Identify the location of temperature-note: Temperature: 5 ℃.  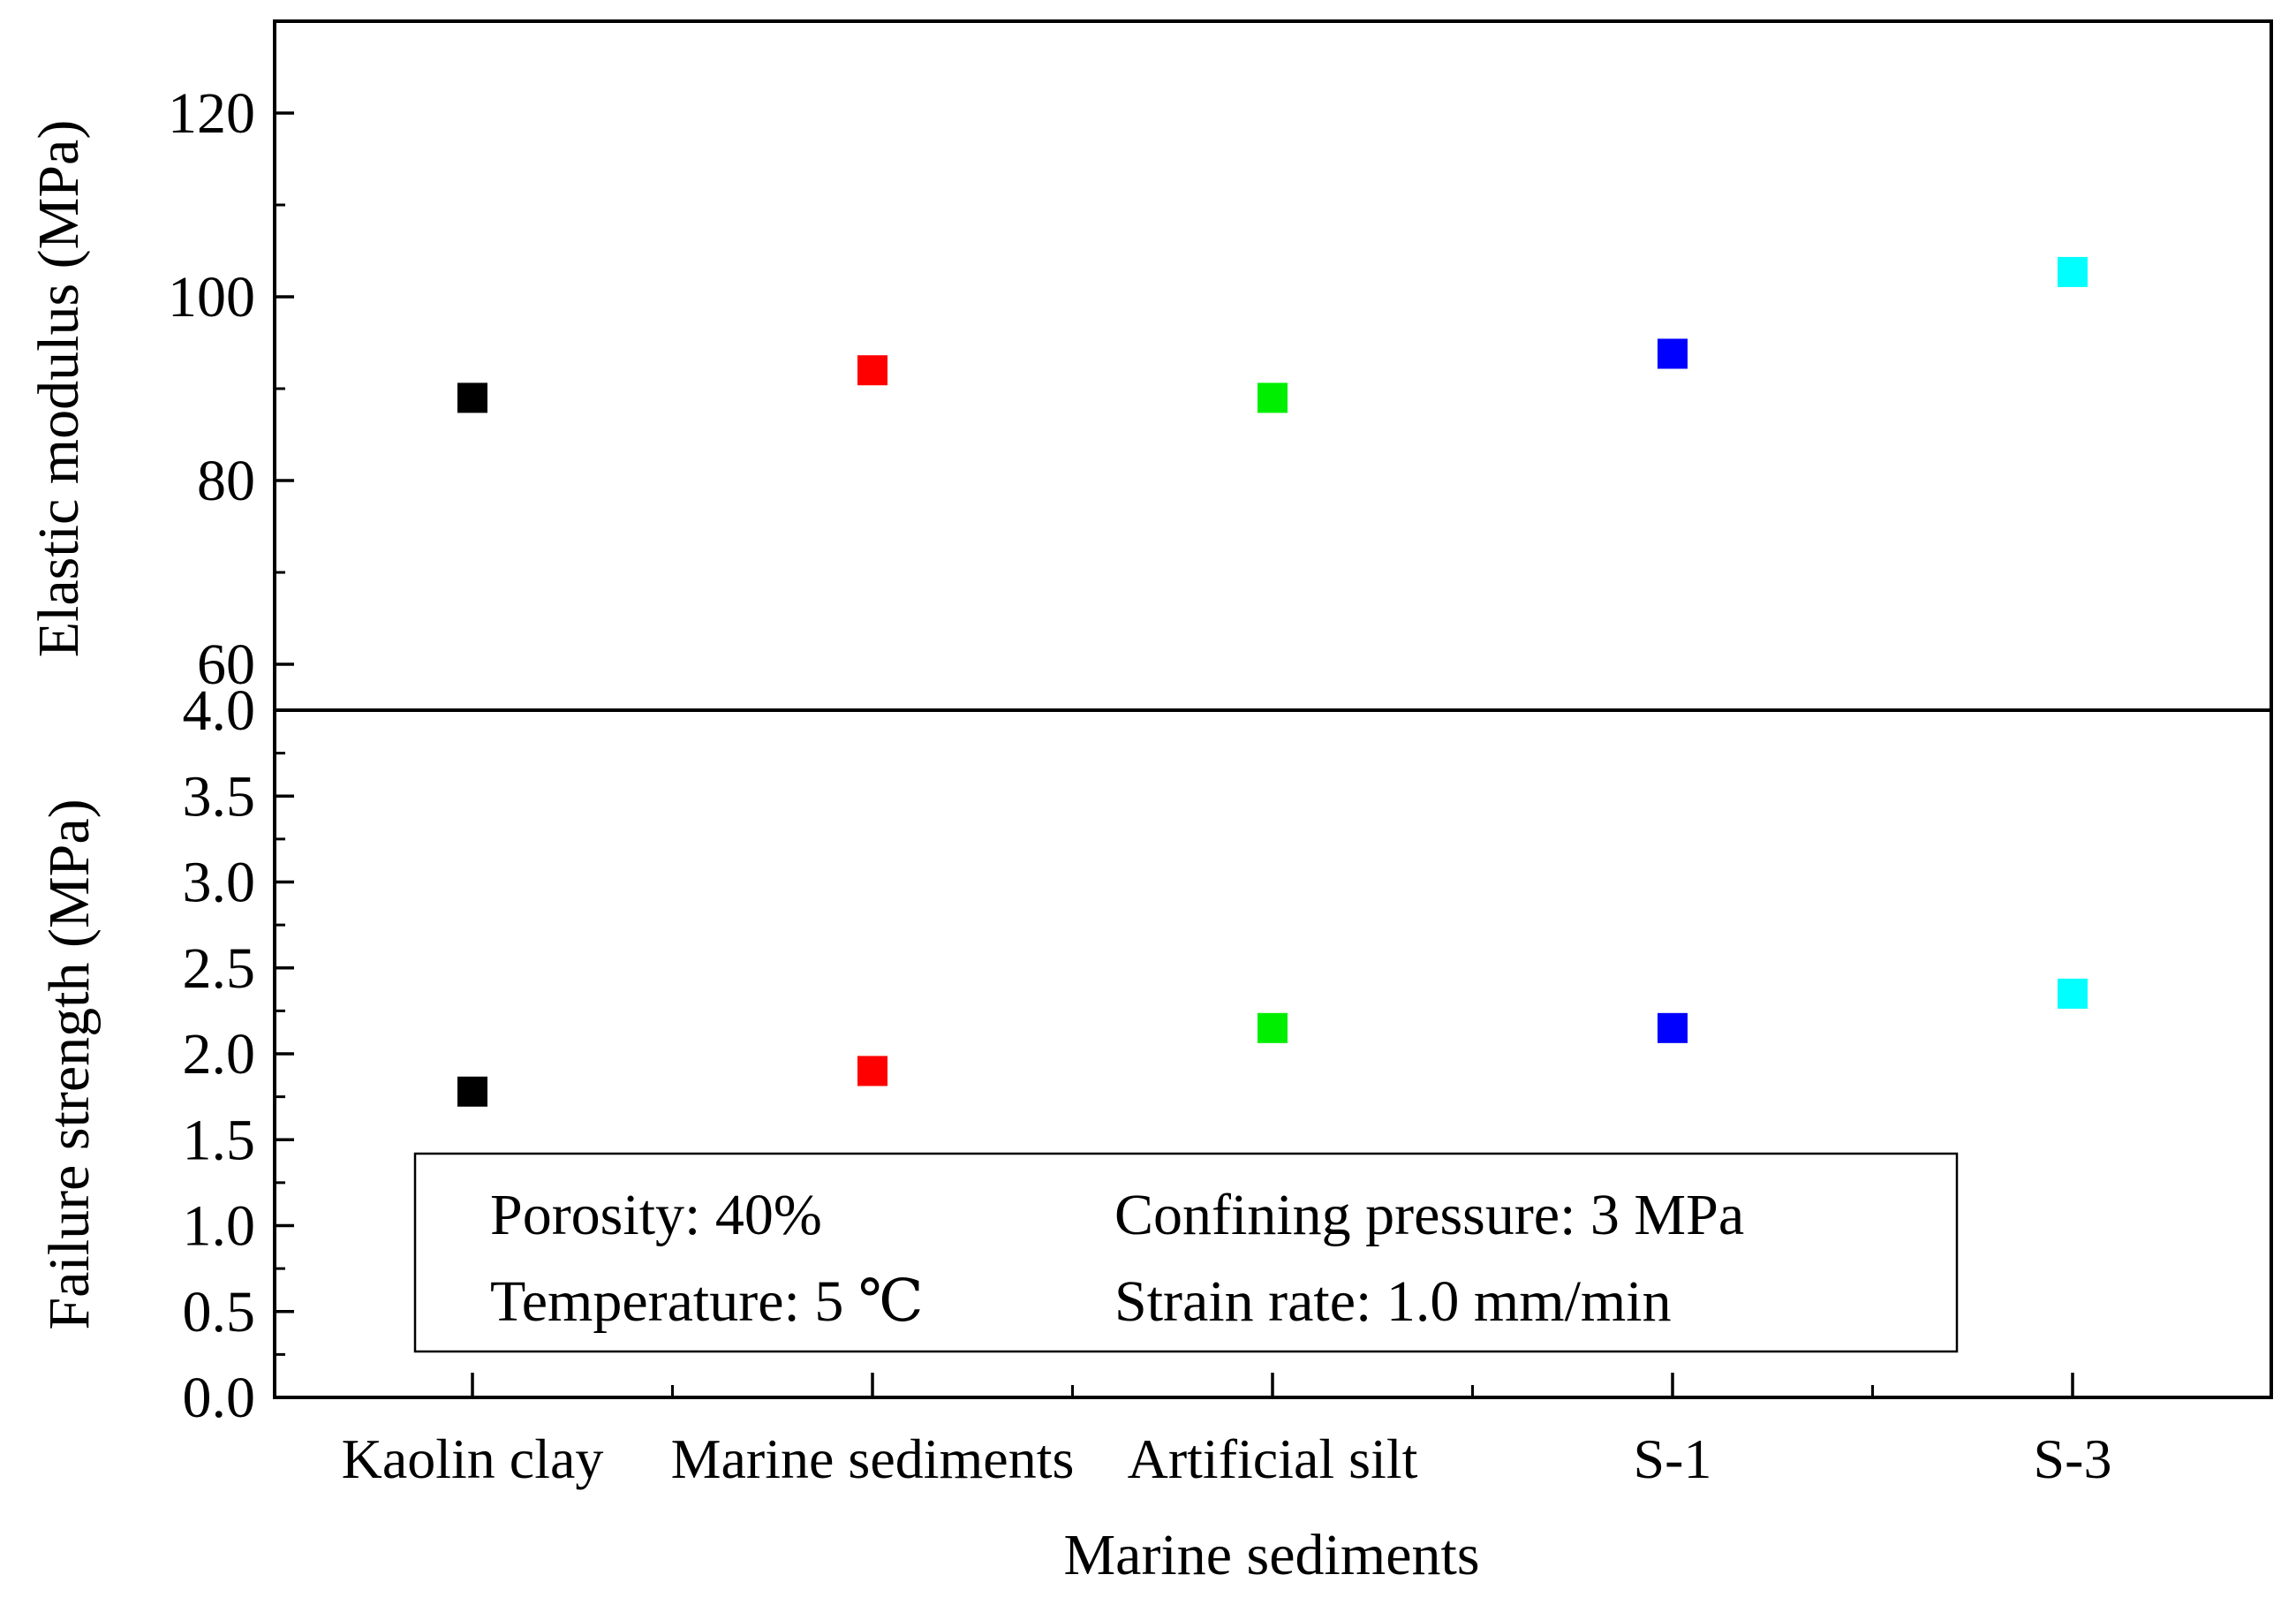
(707, 1301).